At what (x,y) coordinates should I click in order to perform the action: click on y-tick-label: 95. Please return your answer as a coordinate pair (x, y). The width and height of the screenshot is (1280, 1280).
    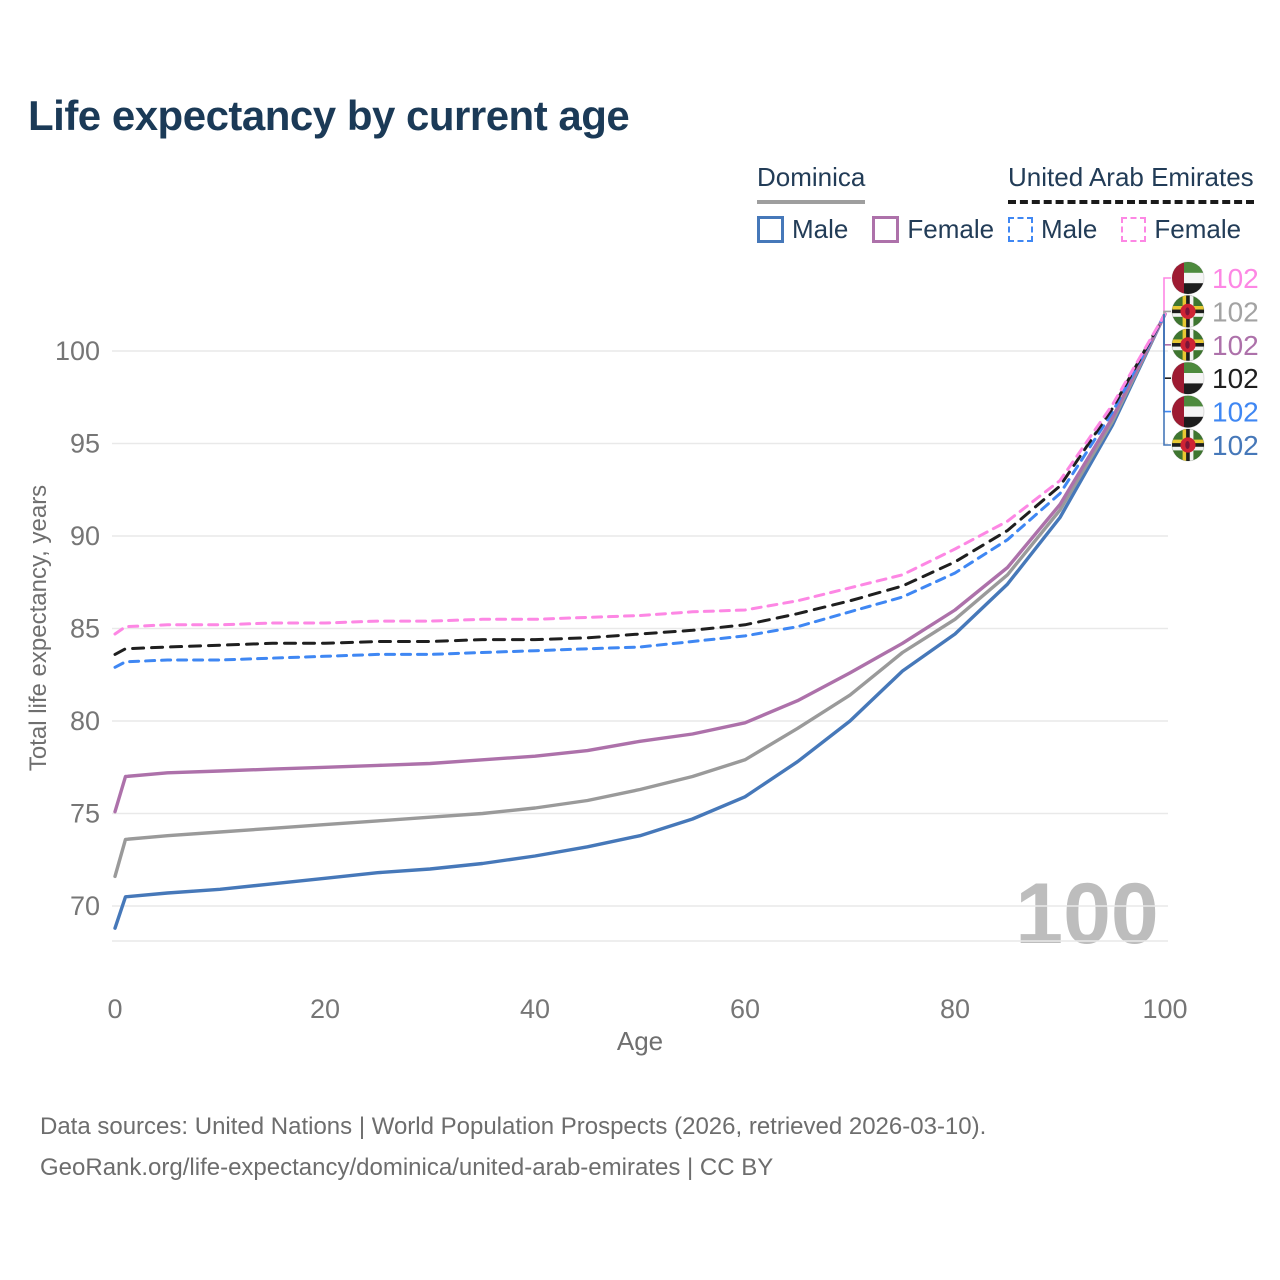
    Looking at the image, I should click on (85, 444).